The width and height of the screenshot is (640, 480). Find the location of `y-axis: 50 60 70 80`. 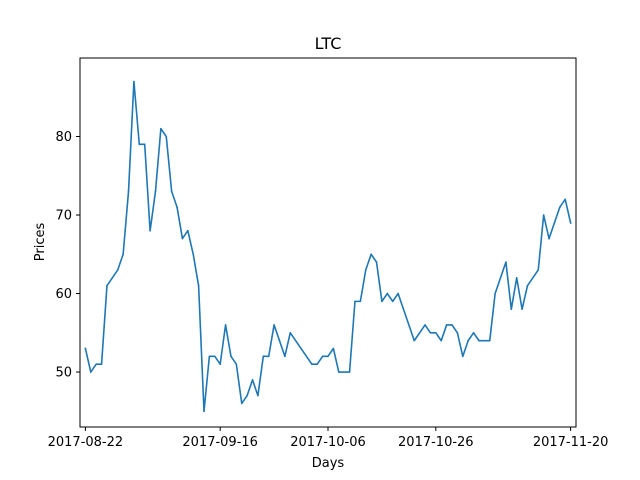

y-axis: 50 60 70 80 is located at coordinates (67, 255).